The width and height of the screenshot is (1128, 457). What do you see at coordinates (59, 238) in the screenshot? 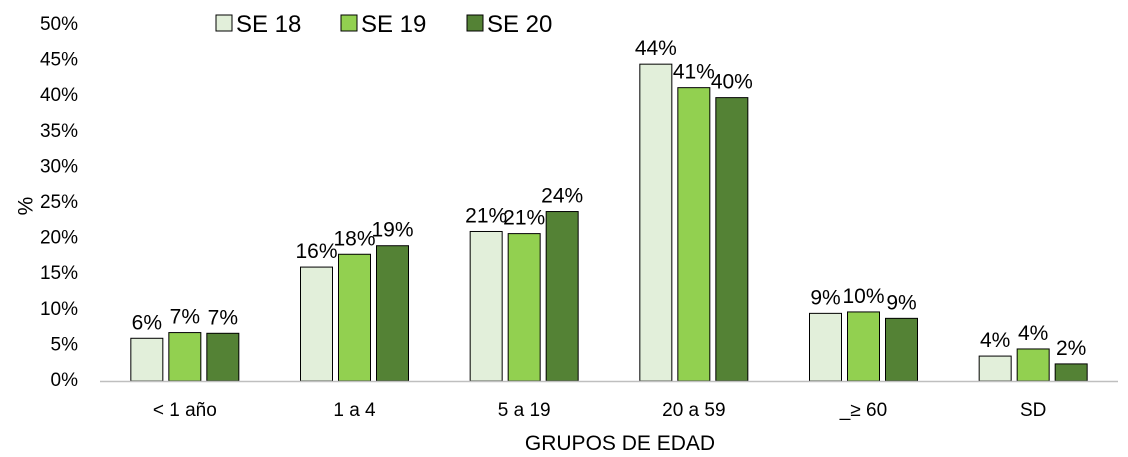
I see `y-tick-label: 20%` at bounding box center [59, 238].